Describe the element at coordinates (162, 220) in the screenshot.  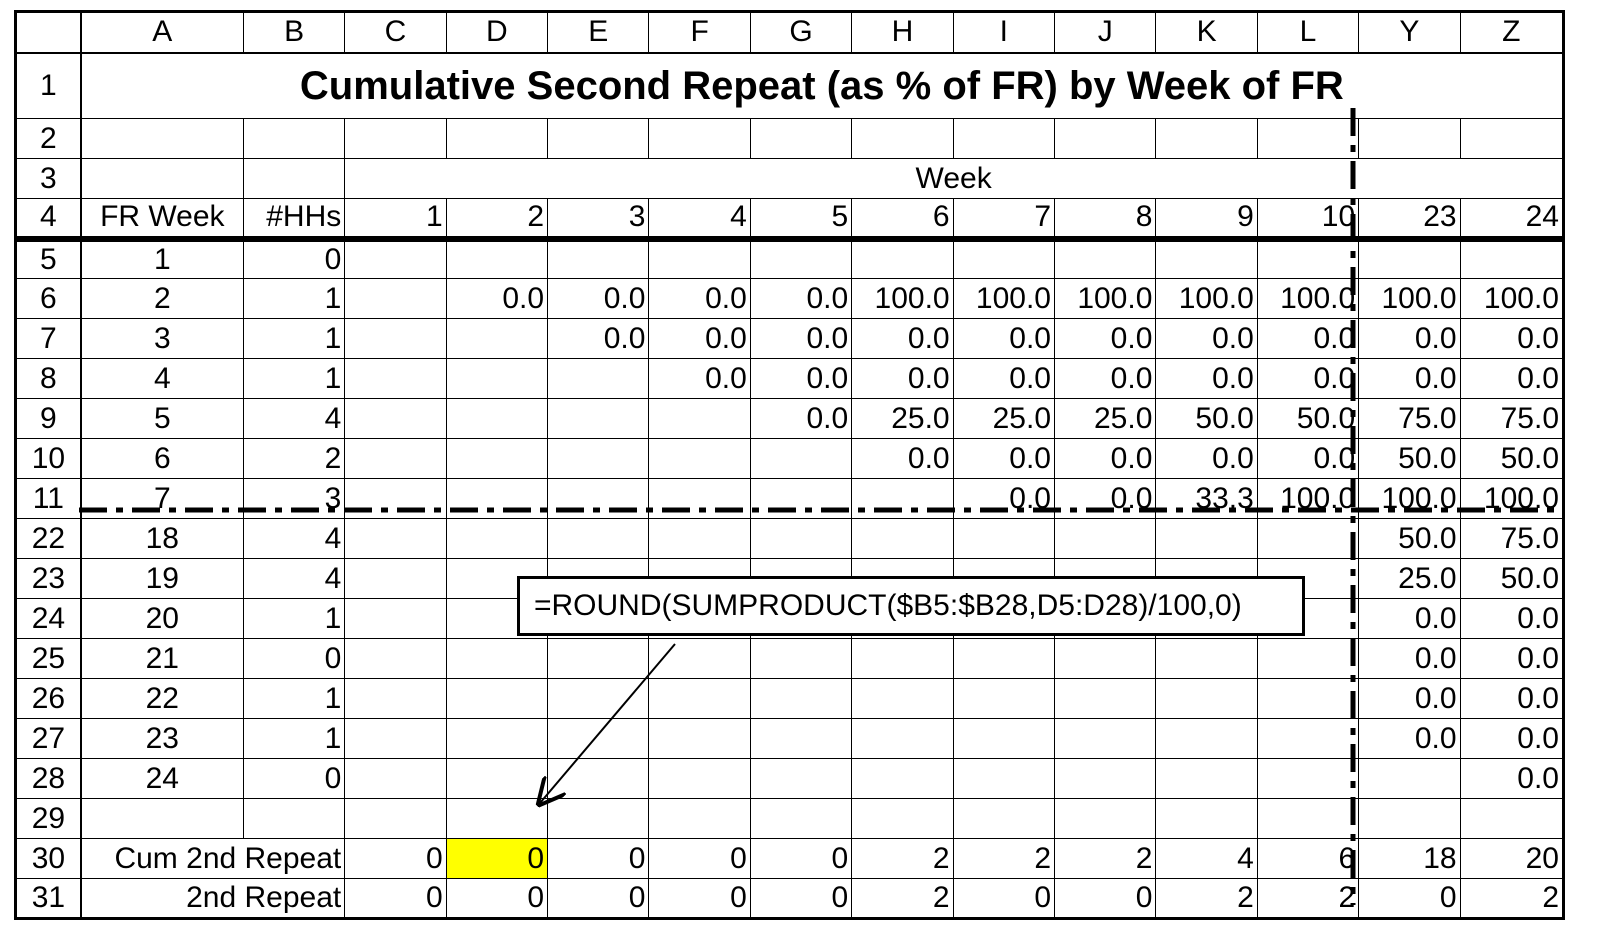
I see `fr-week-header: FR Week` at that location.